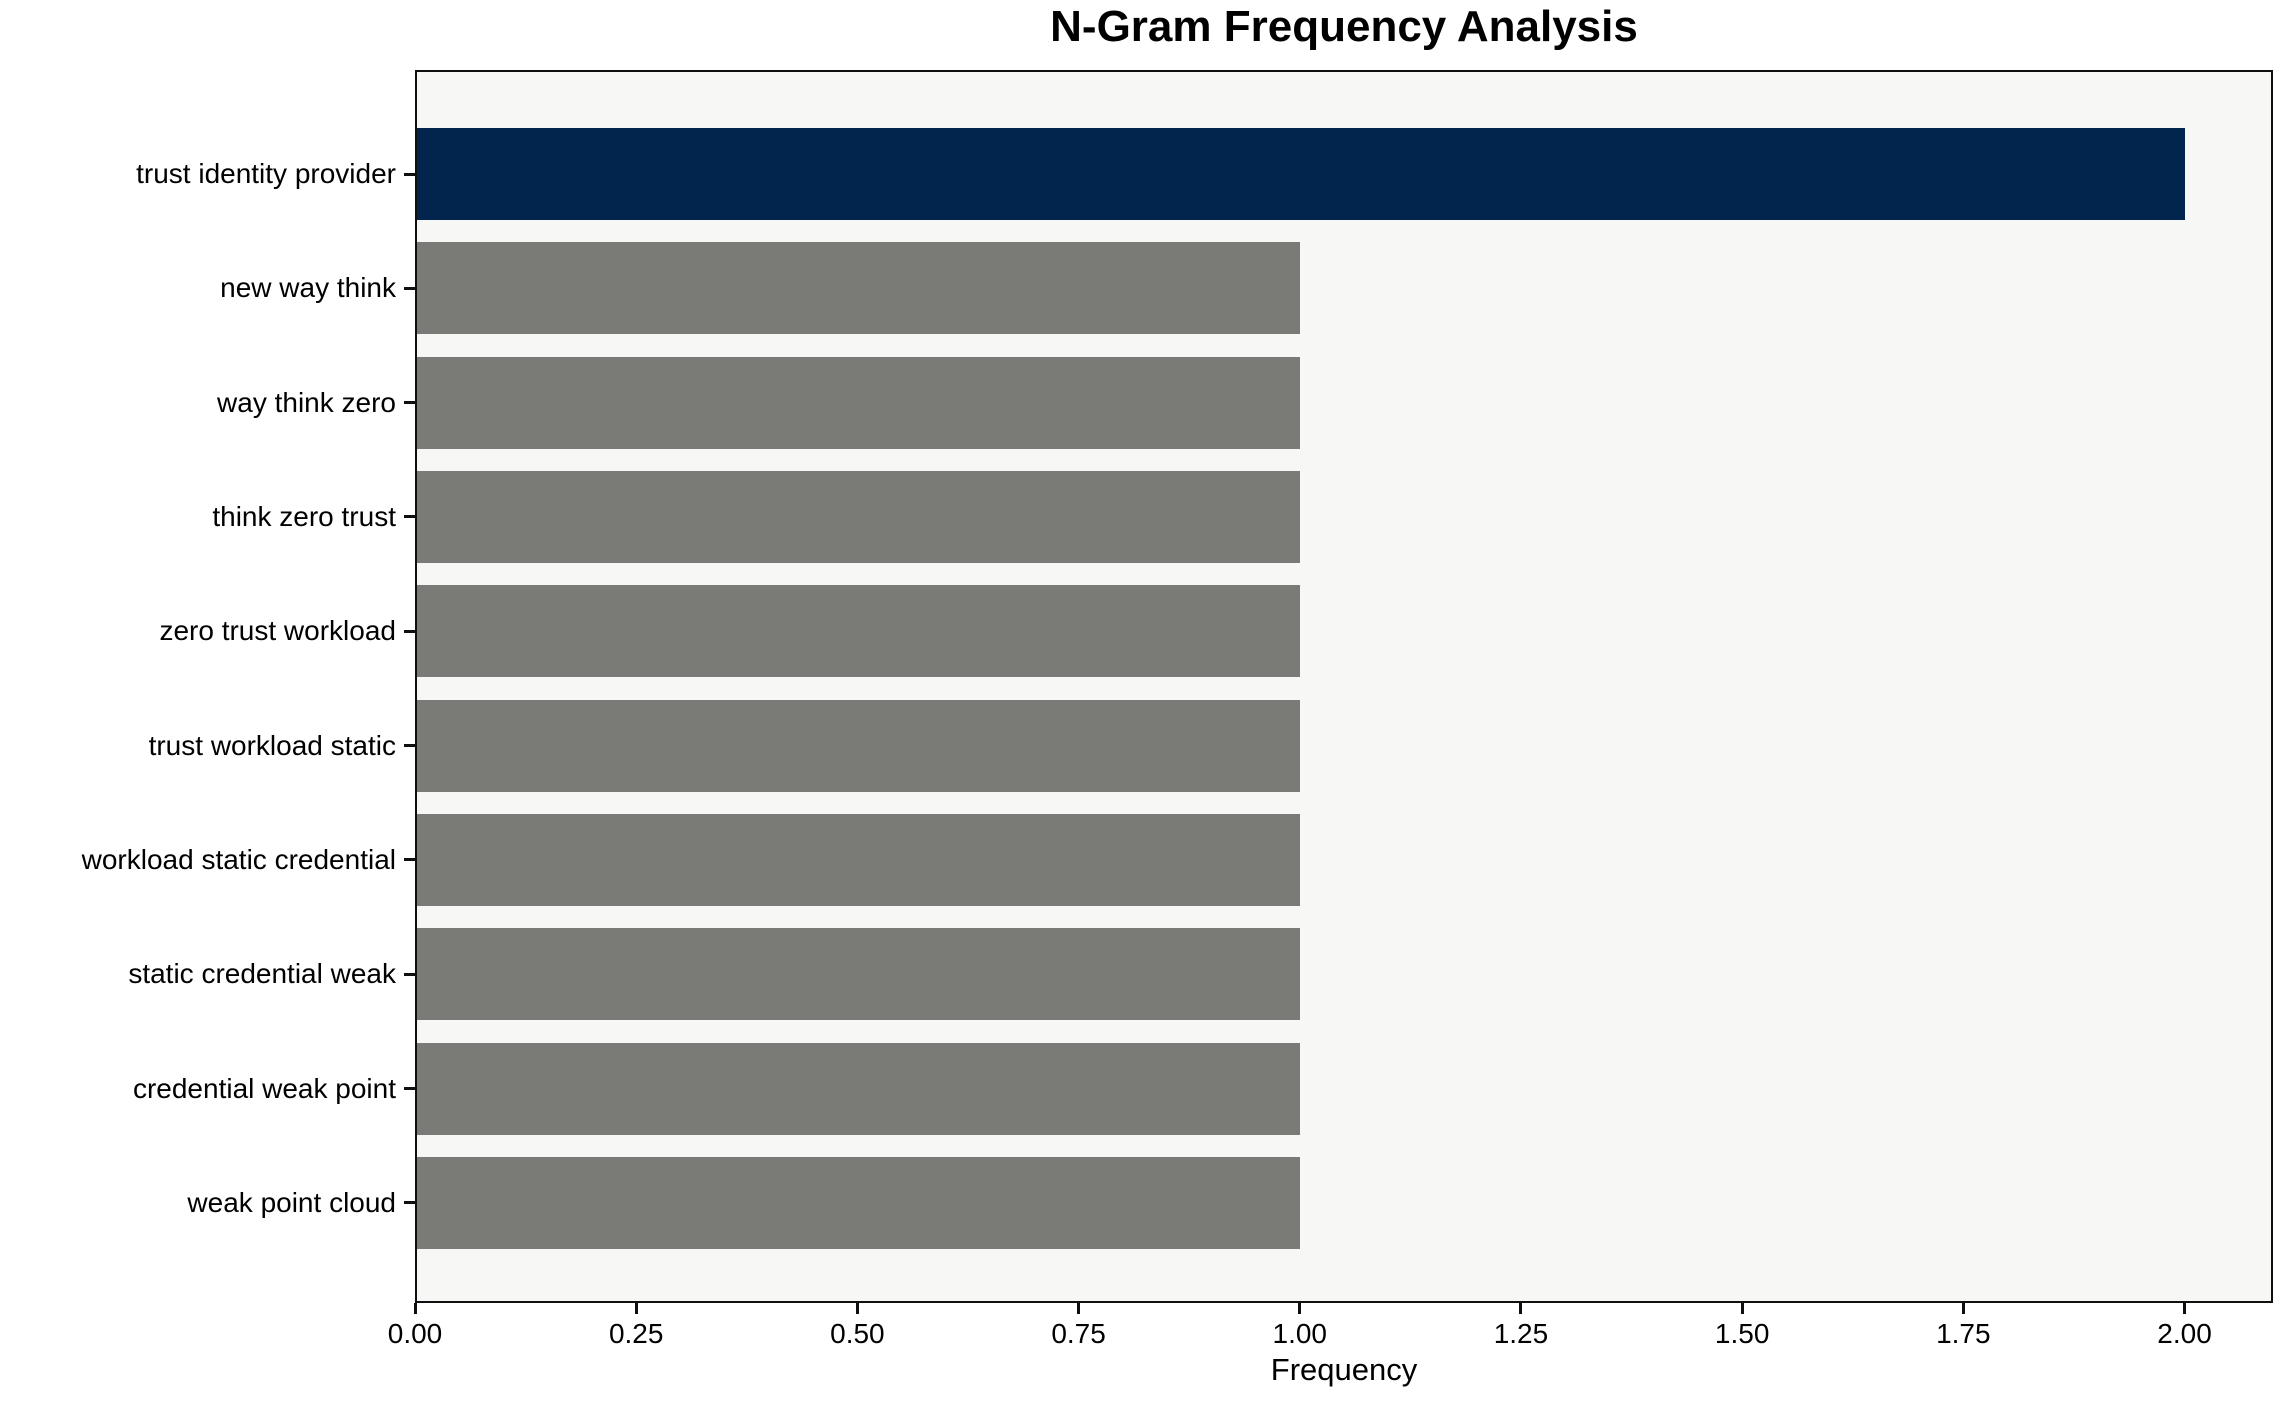  What do you see at coordinates (1963, 1333) in the screenshot?
I see `x-tick-label: 1.75` at bounding box center [1963, 1333].